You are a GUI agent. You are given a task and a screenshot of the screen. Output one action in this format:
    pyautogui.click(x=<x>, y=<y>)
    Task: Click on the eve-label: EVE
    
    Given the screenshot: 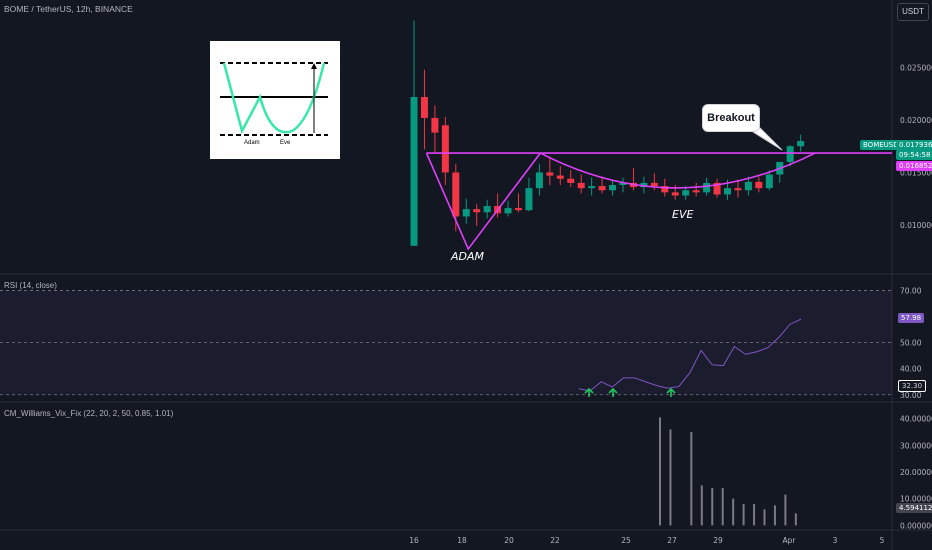 What is the action you would take?
    pyautogui.click(x=683, y=214)
    